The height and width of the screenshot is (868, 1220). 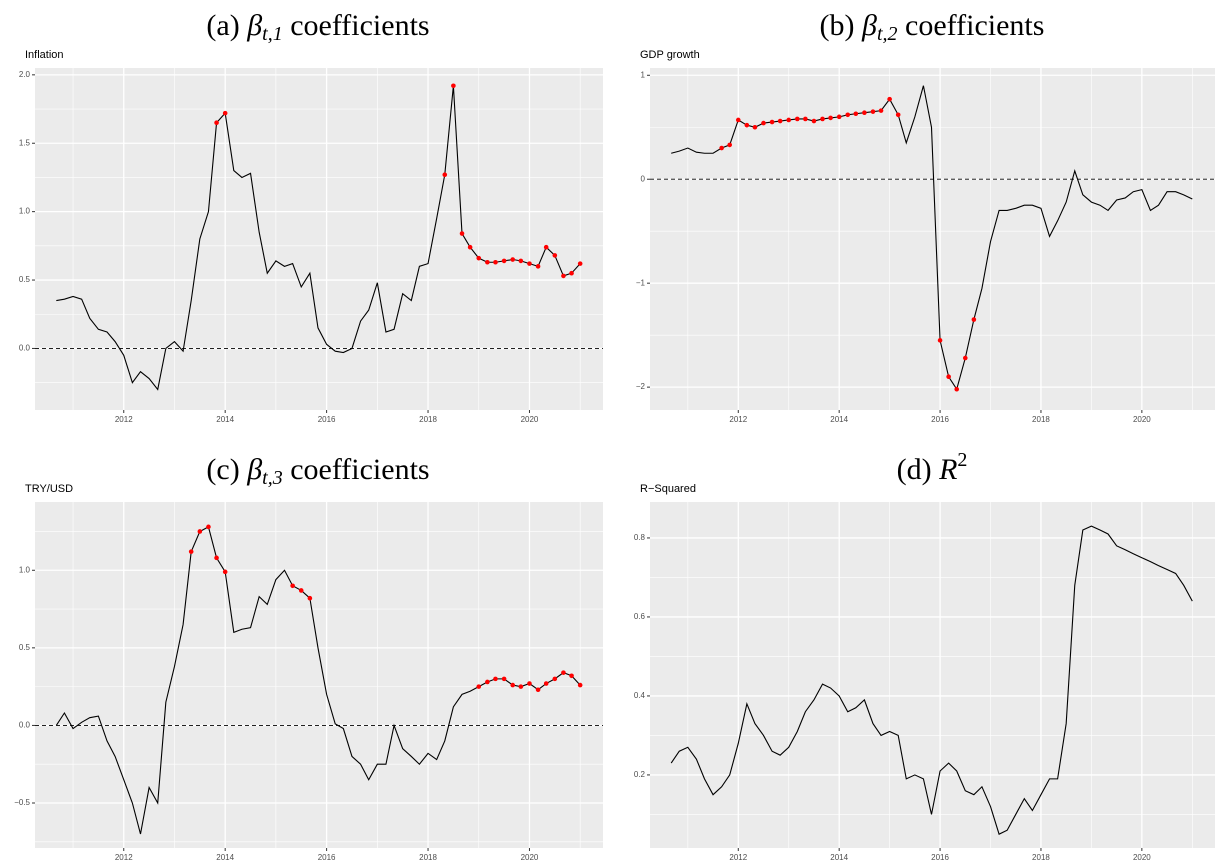 I want to click on y-tick-label: −0.5, so click(x=22, y=802).